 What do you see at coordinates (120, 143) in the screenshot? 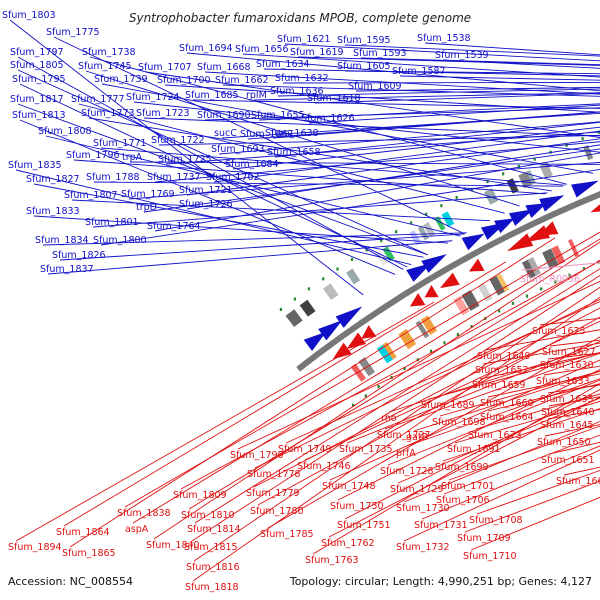
I see `gene-label: Sfum_1771` at bounding box center [120, 143].